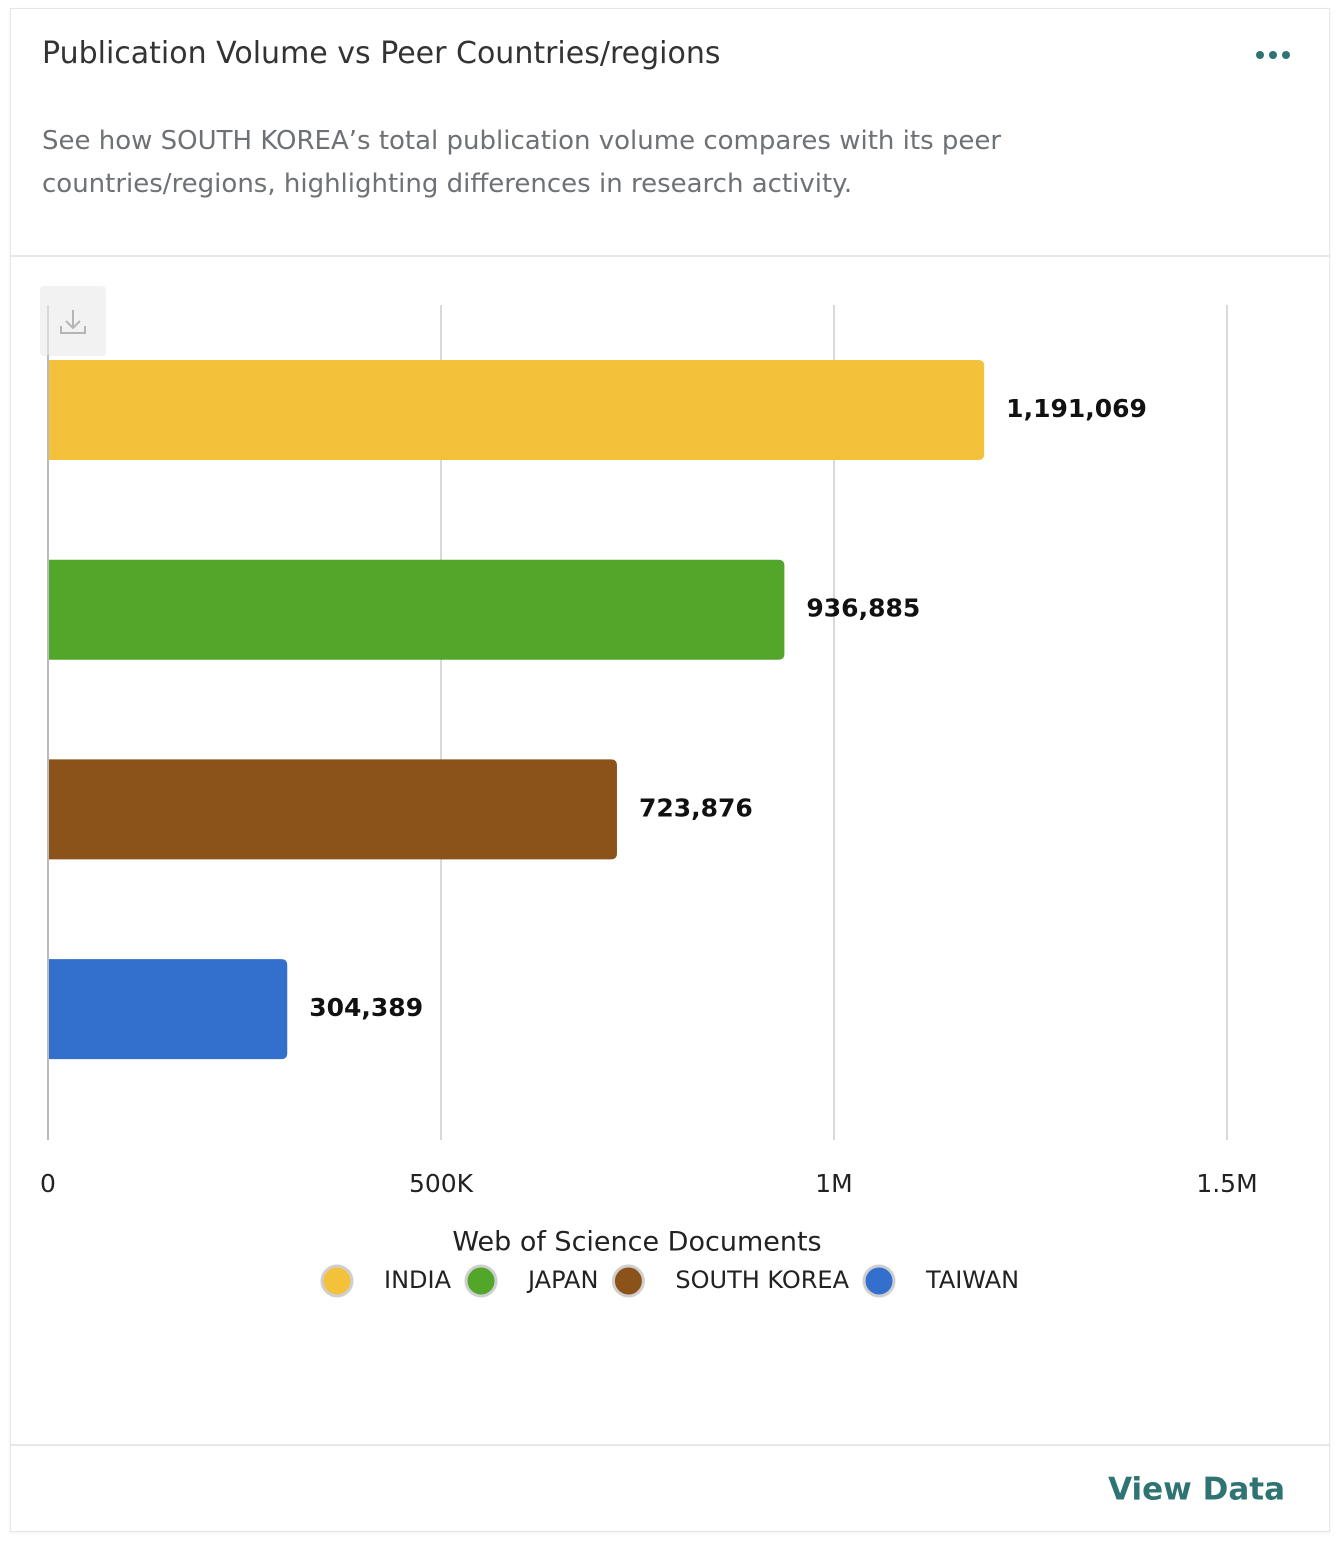  I want to click on value-label: 936,885, so click(863, 608).